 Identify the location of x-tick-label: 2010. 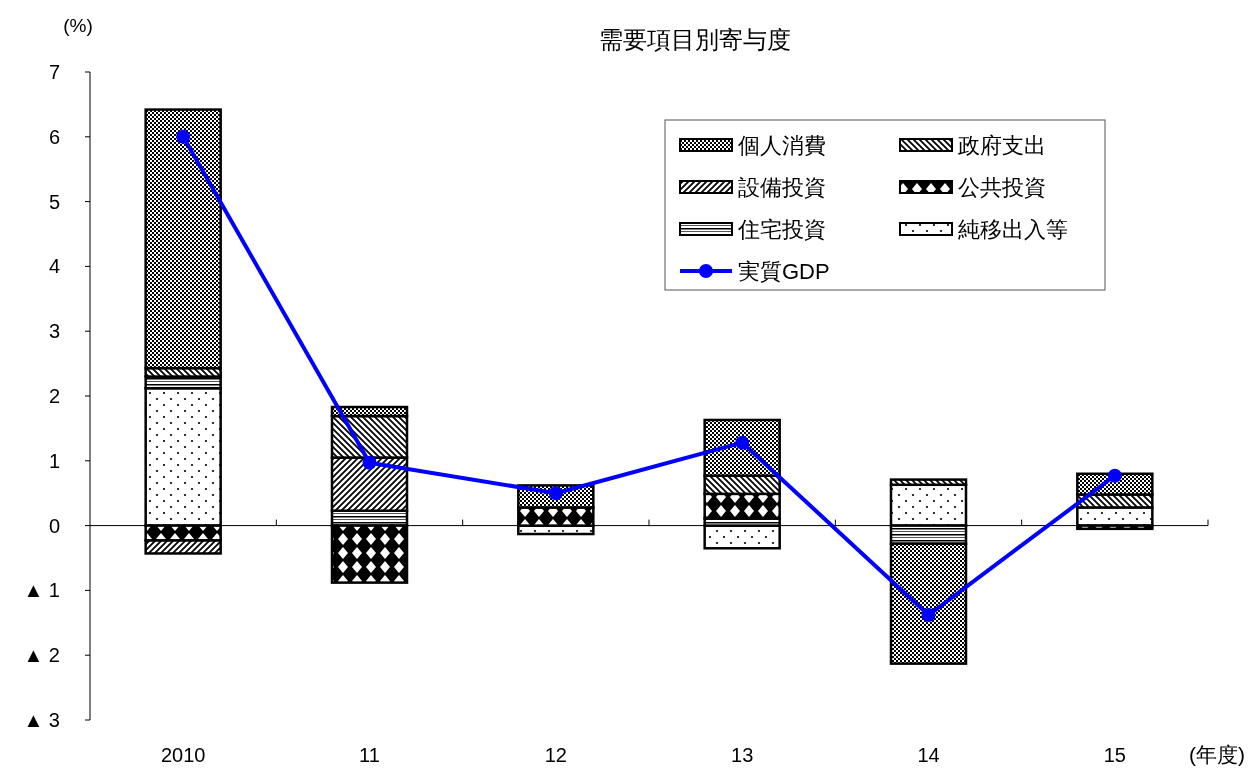
(183, 755).